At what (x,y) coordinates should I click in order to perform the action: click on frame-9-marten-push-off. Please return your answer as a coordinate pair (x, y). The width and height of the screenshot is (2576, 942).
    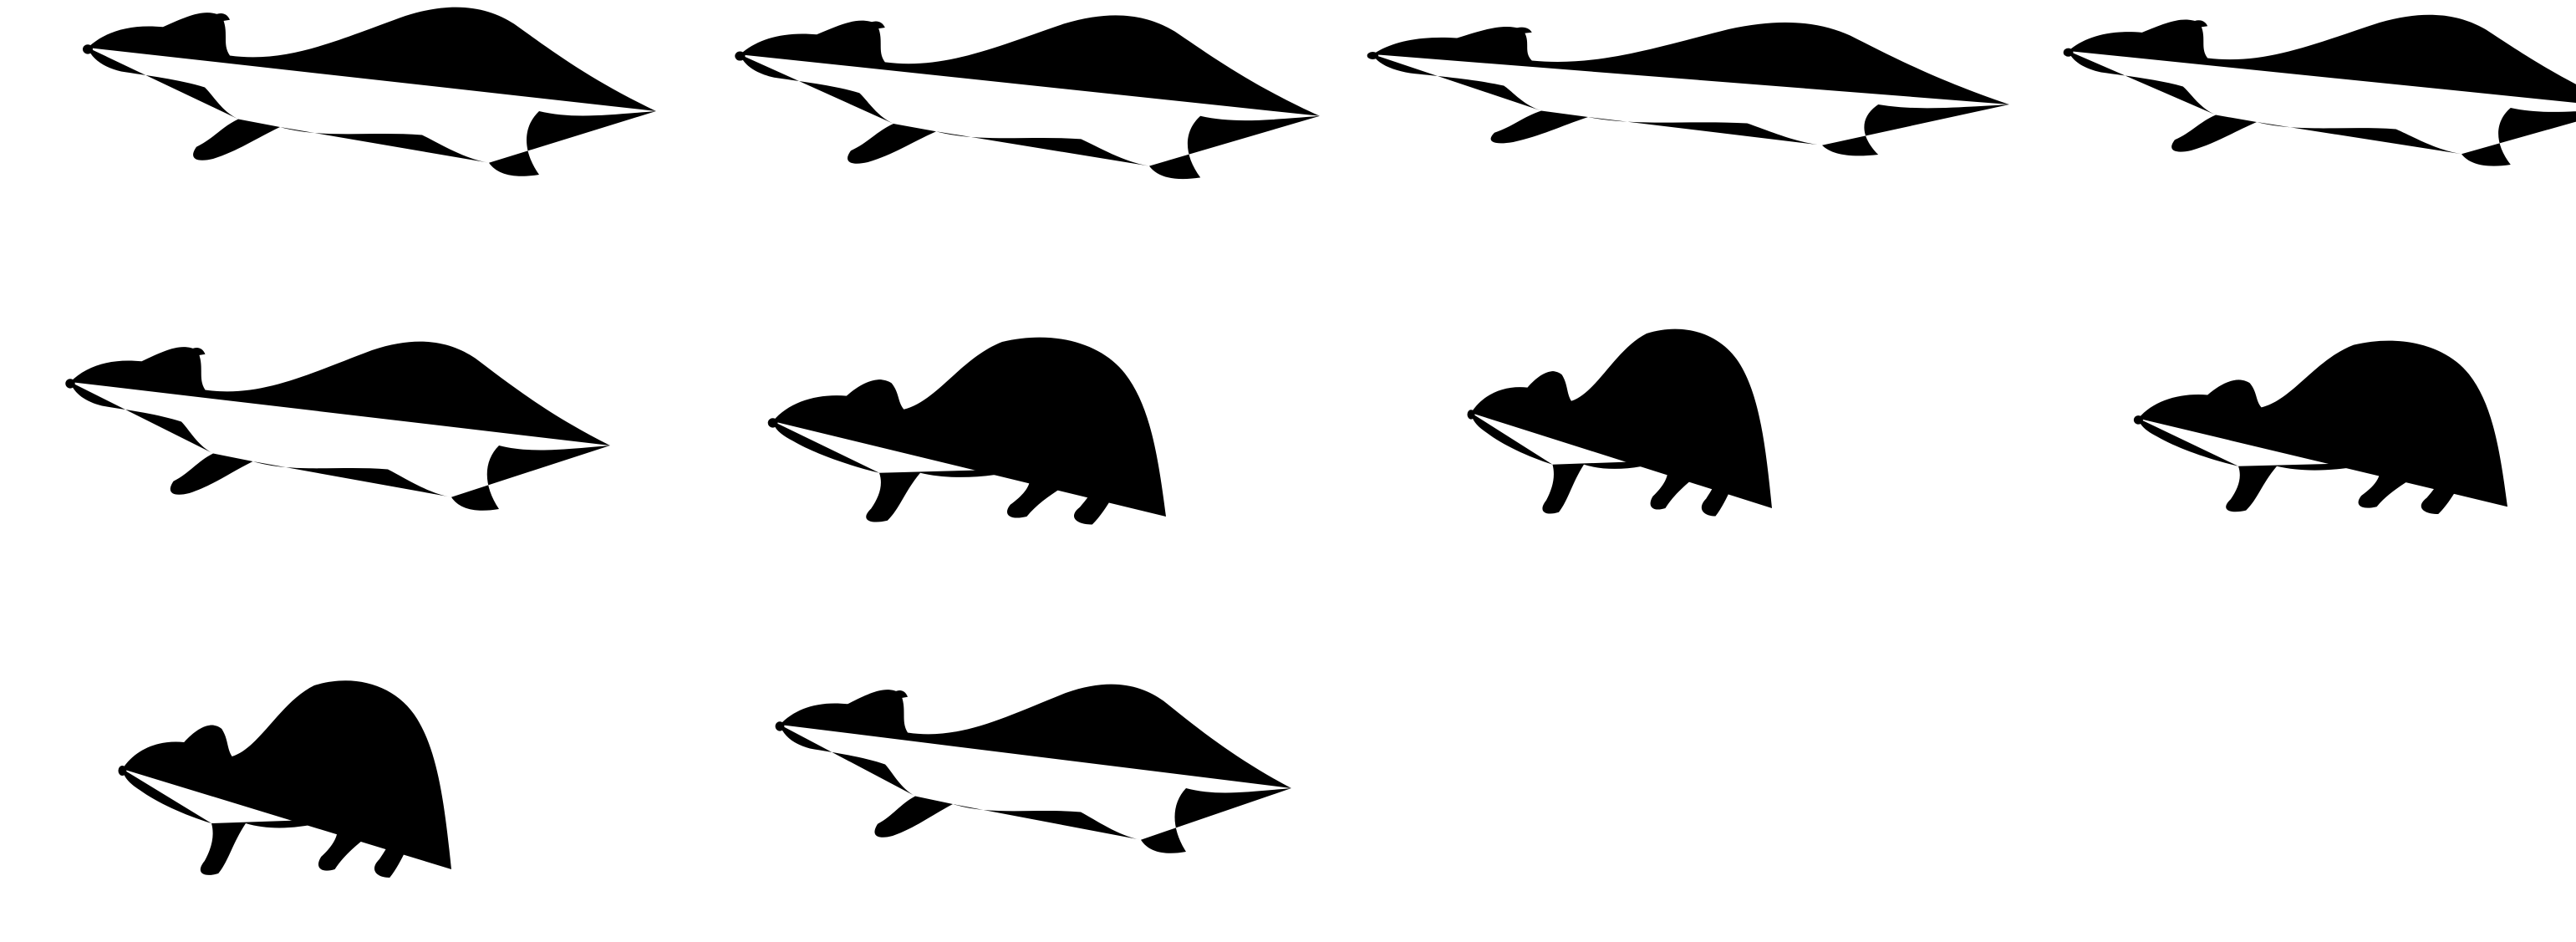
    Looking at the image, I should click on (285, 779).